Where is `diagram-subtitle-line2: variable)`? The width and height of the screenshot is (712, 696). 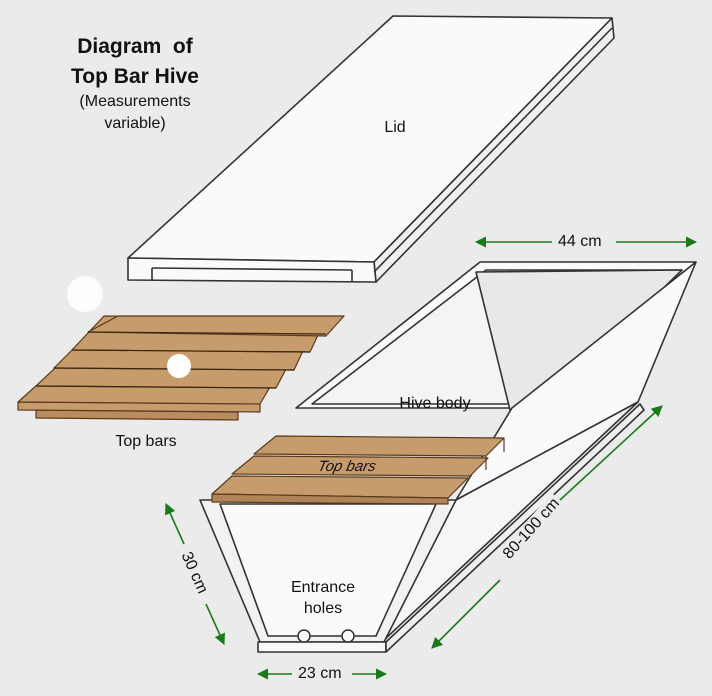
diagram-subtitle-line2: variable) is located at coordinates (135, 123).